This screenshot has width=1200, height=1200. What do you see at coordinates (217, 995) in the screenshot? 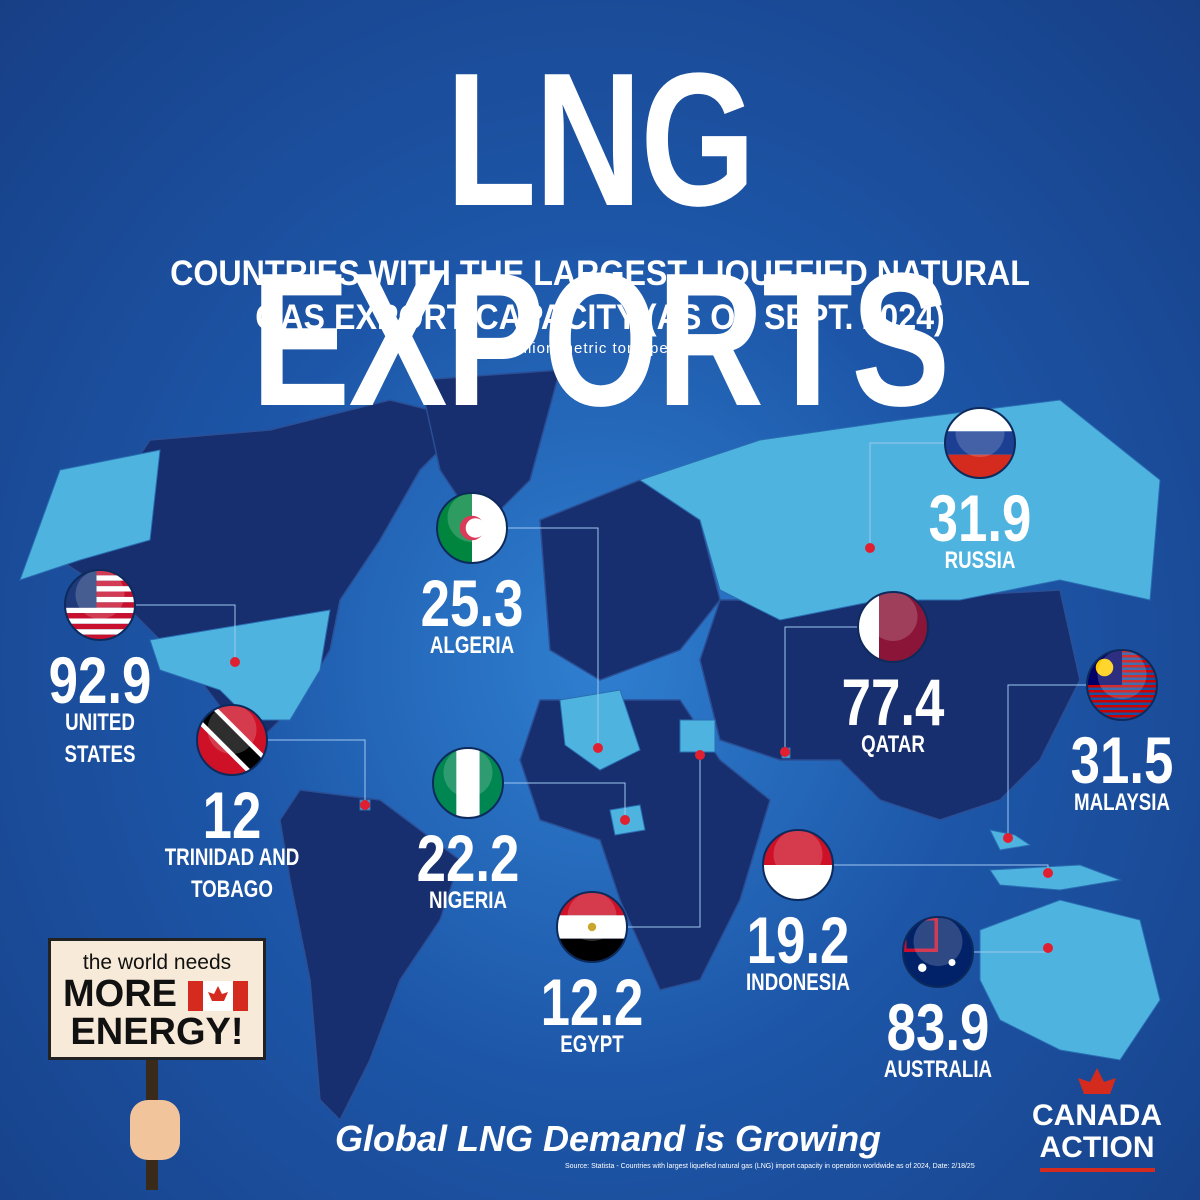
I see `canada-flag` at bounding box center [217, 995].